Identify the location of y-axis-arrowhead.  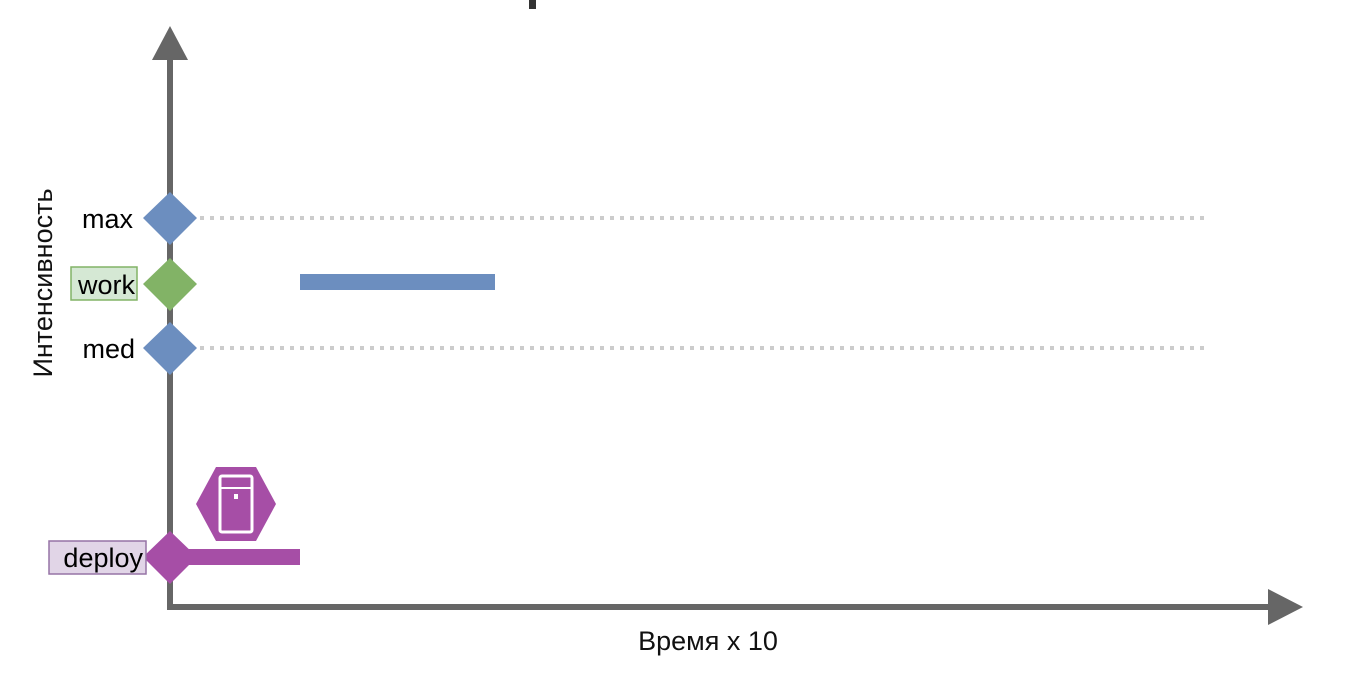
(170, 43).